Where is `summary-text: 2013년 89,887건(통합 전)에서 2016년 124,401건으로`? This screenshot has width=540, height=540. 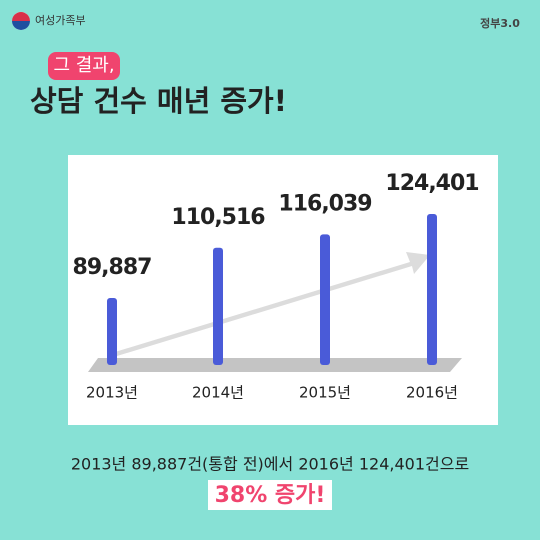 summary-text: 2013년 89,887건(통합 전)에서 2016년 124,401건으로 is located at coordinates (270, 464).